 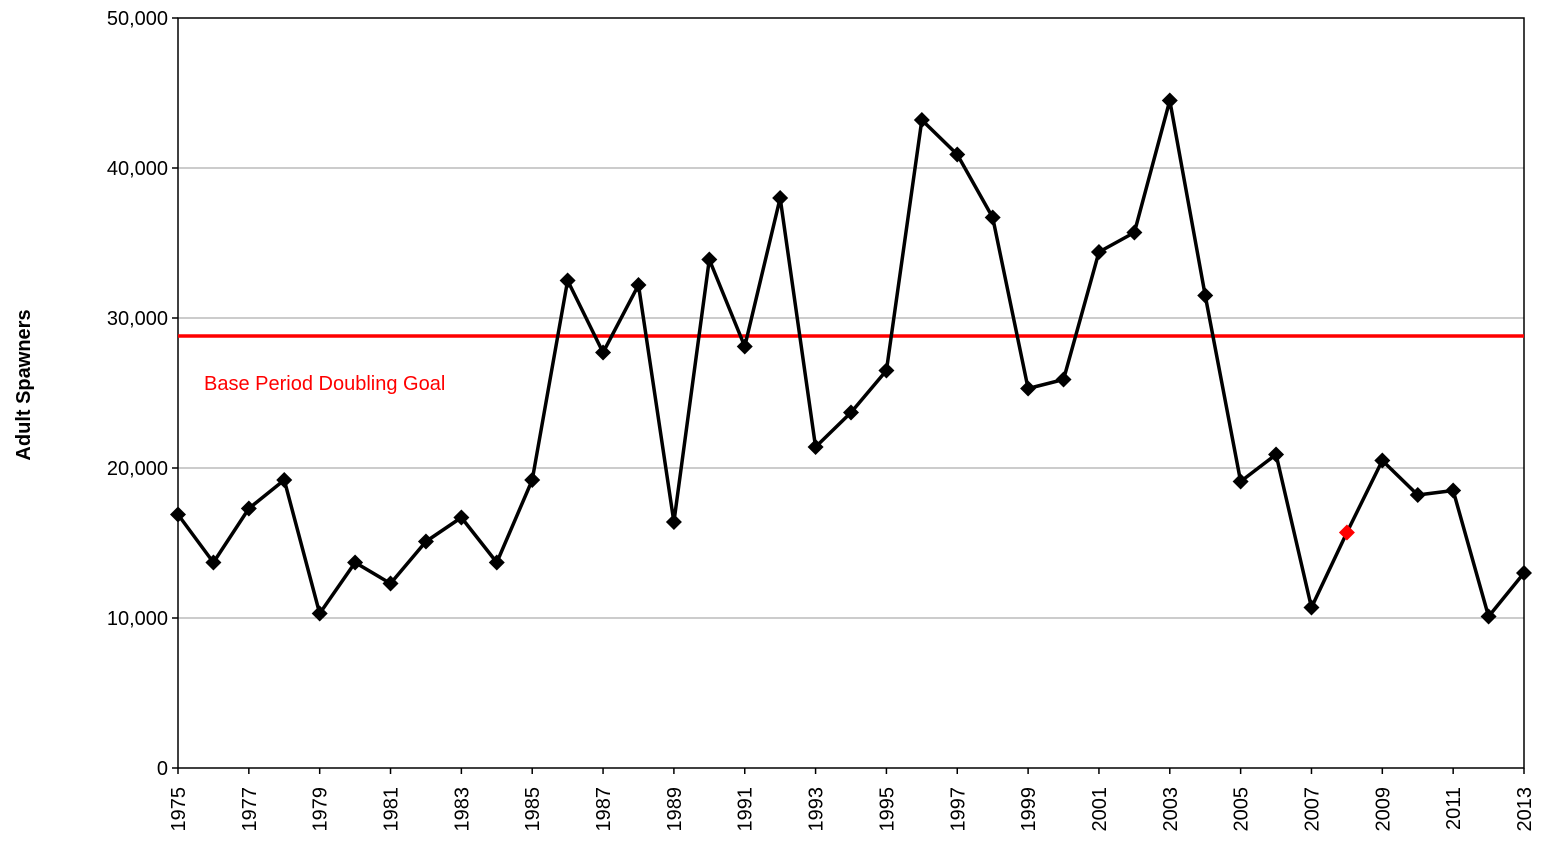 What do you see at coordinates (392, 809) in the screenshot?
I see `x-tick-label: 1981` at bounding box center [392, 809].